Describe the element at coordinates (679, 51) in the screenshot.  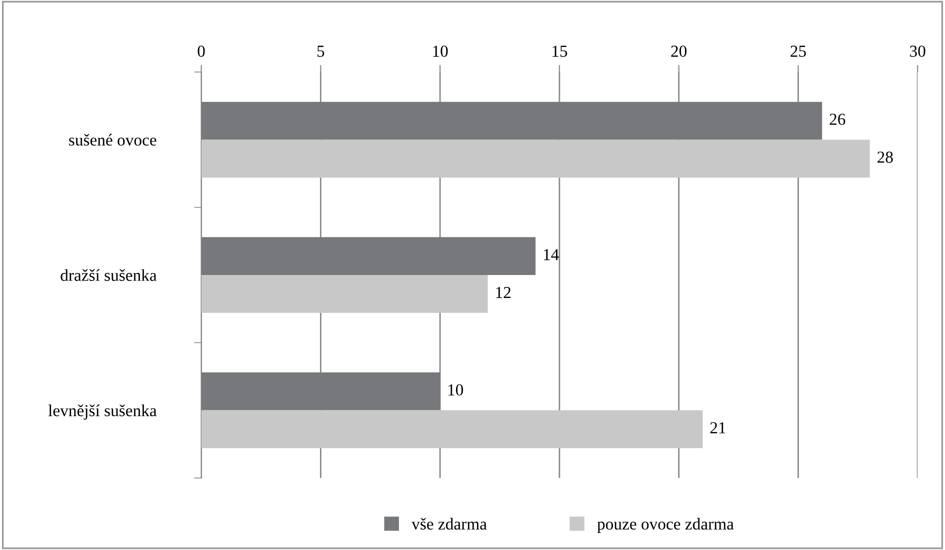
I see `x-tick-label: 20` at that location.